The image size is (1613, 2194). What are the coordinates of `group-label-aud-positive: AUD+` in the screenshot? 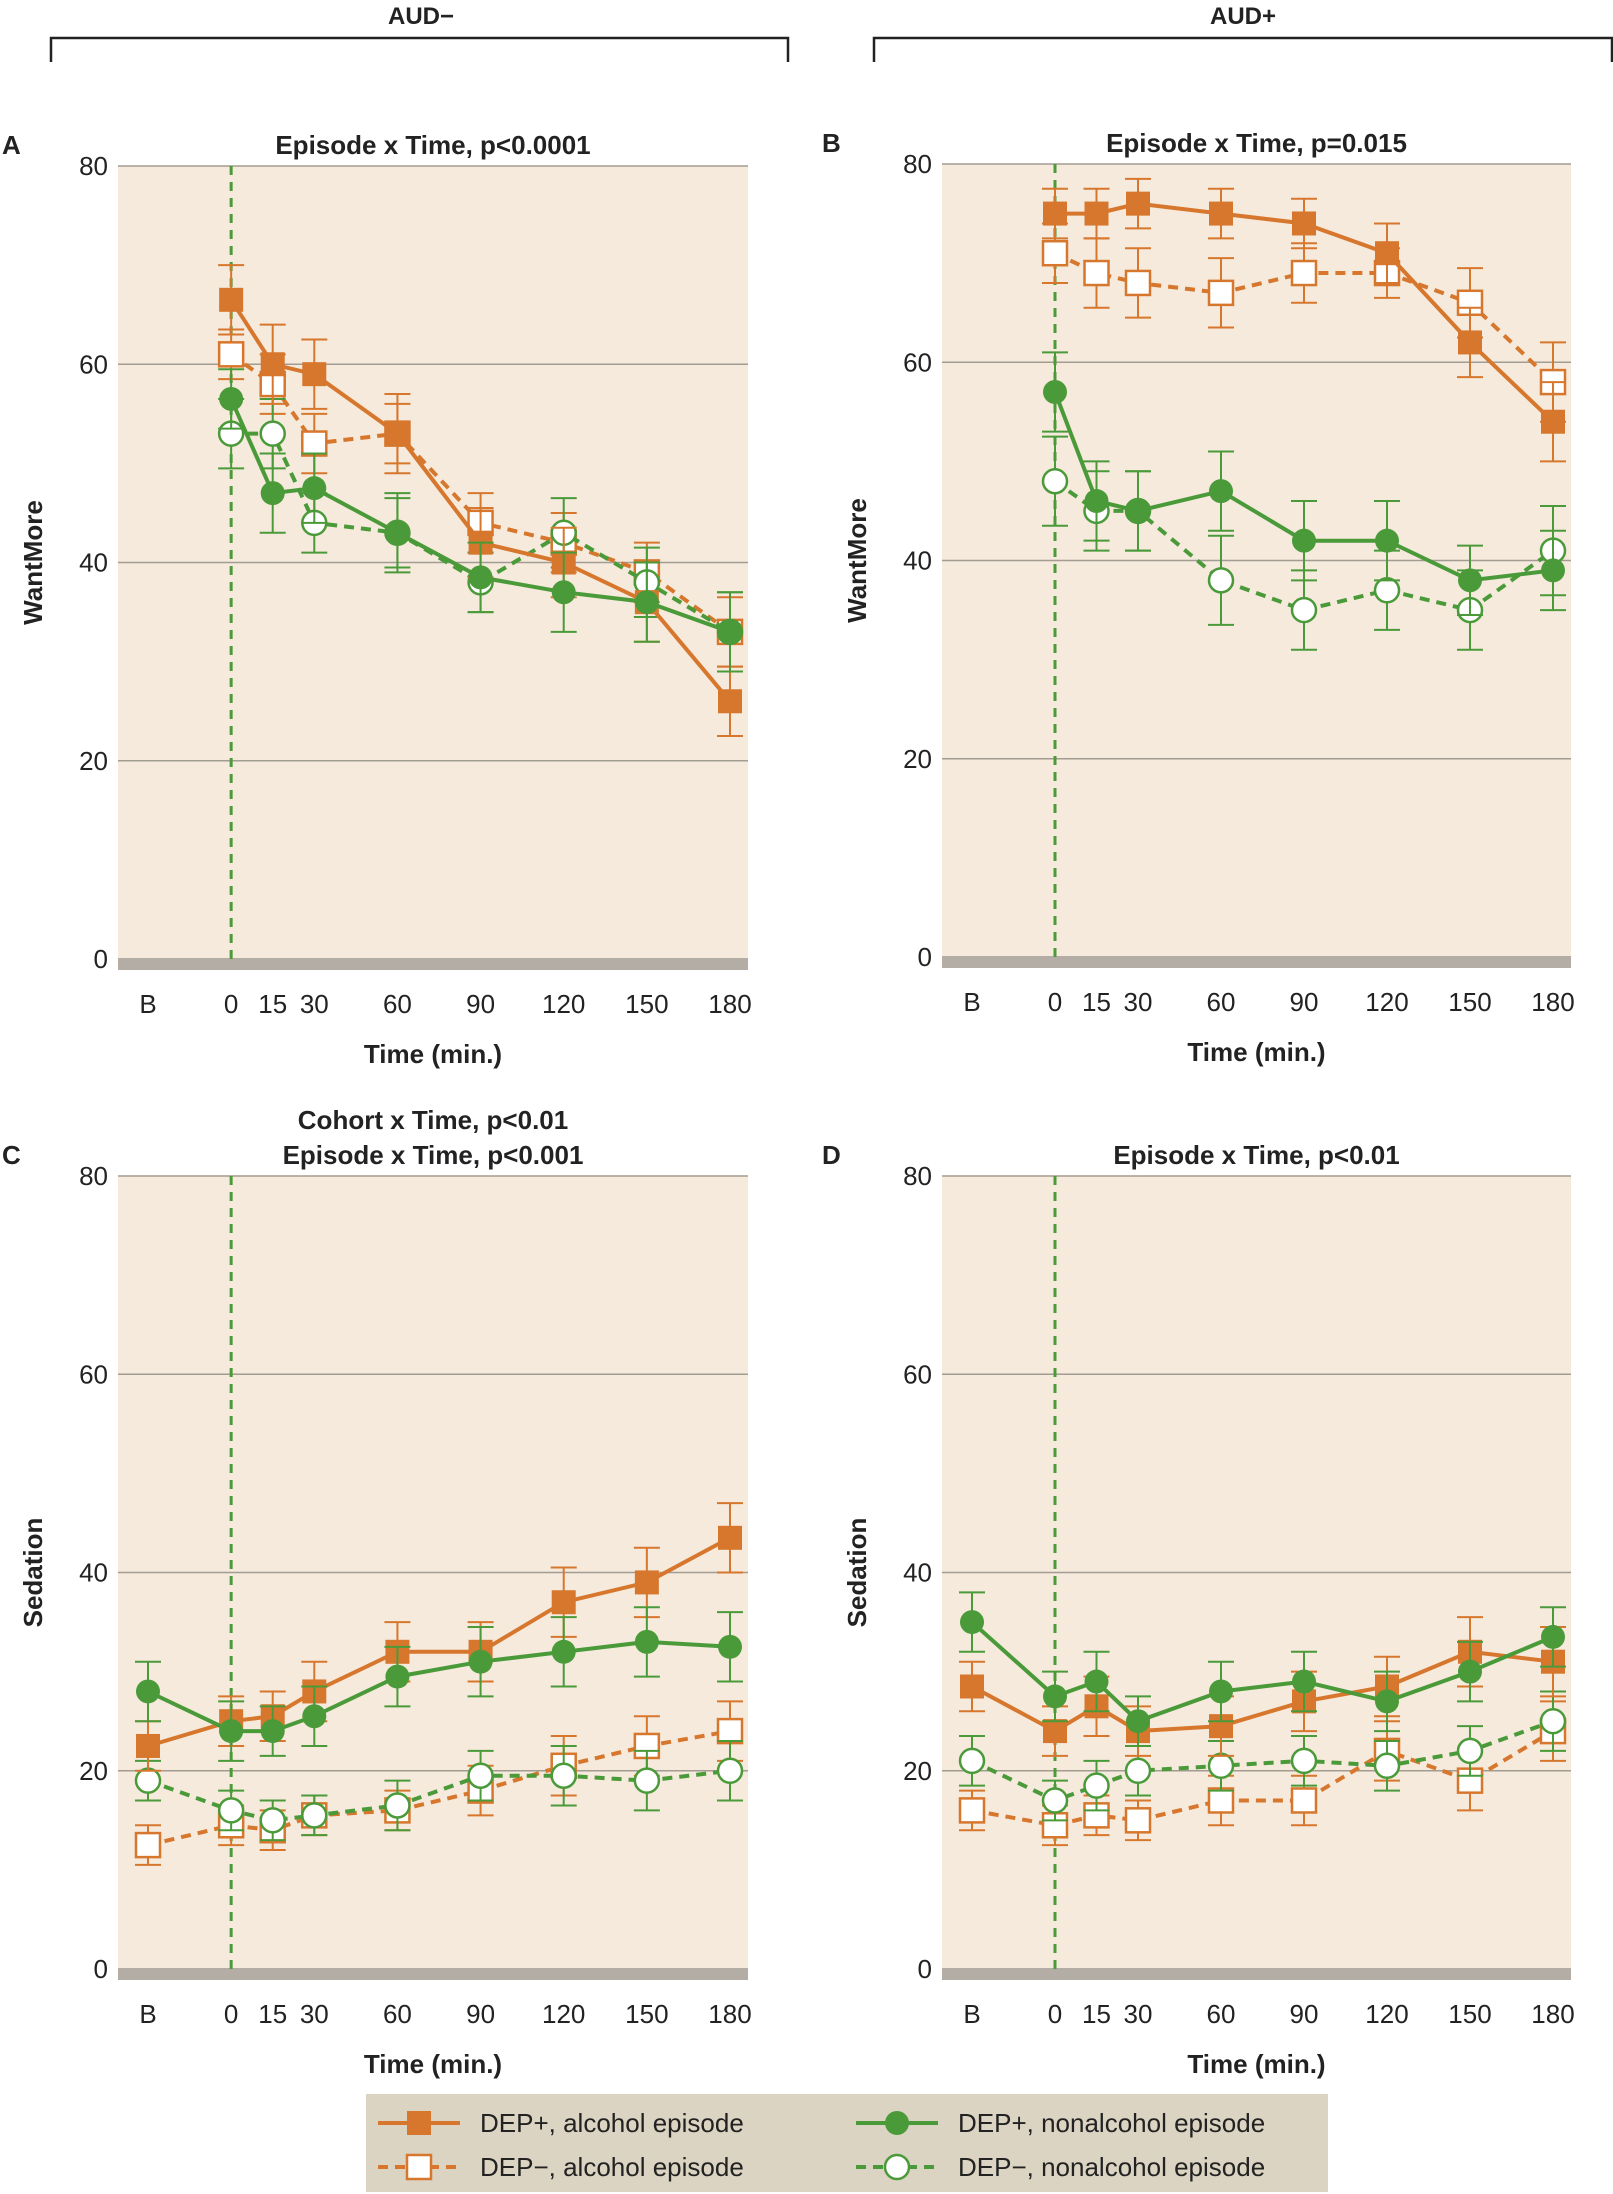 It's located at (1243, 16).